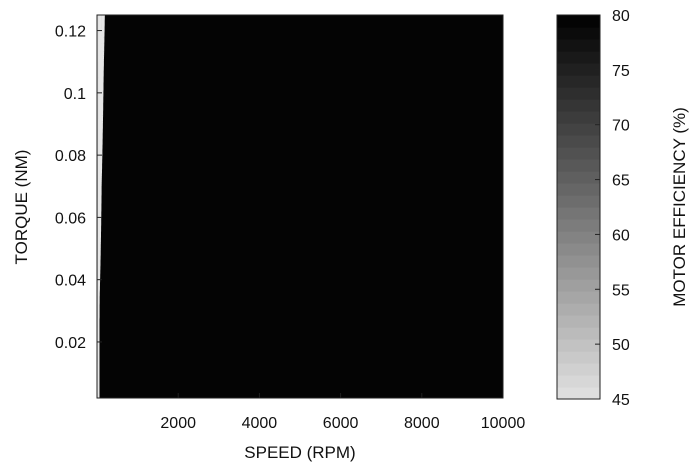 The height and width of the screenshot is (467, 697). Describe the element at coordinates (422, 423) in the screenshot. I see `x-tick-label: 8000` at that location.